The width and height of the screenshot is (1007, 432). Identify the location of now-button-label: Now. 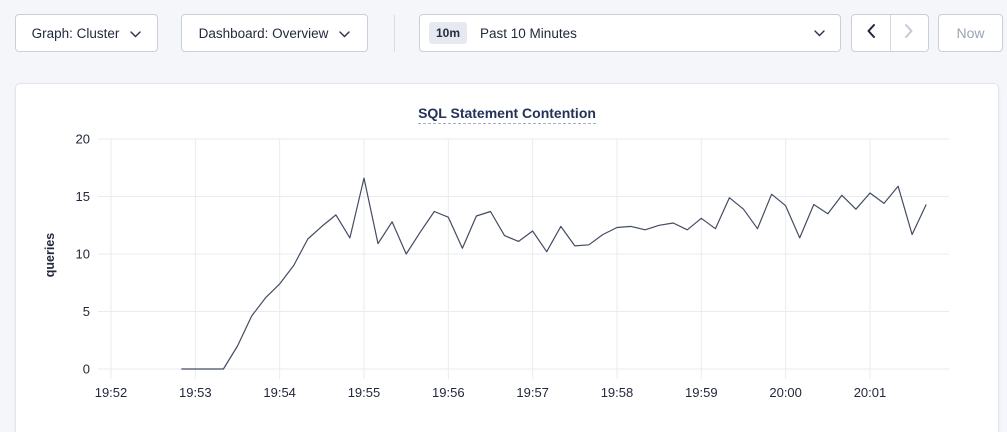
(970, 33).